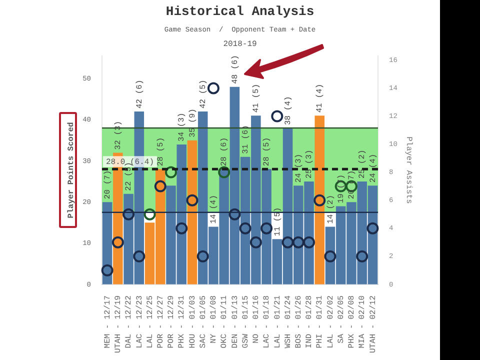 This screenshot has height=360, width=480. I want to click on x-tick-label: PHX - 12/31, so click(182, 321).